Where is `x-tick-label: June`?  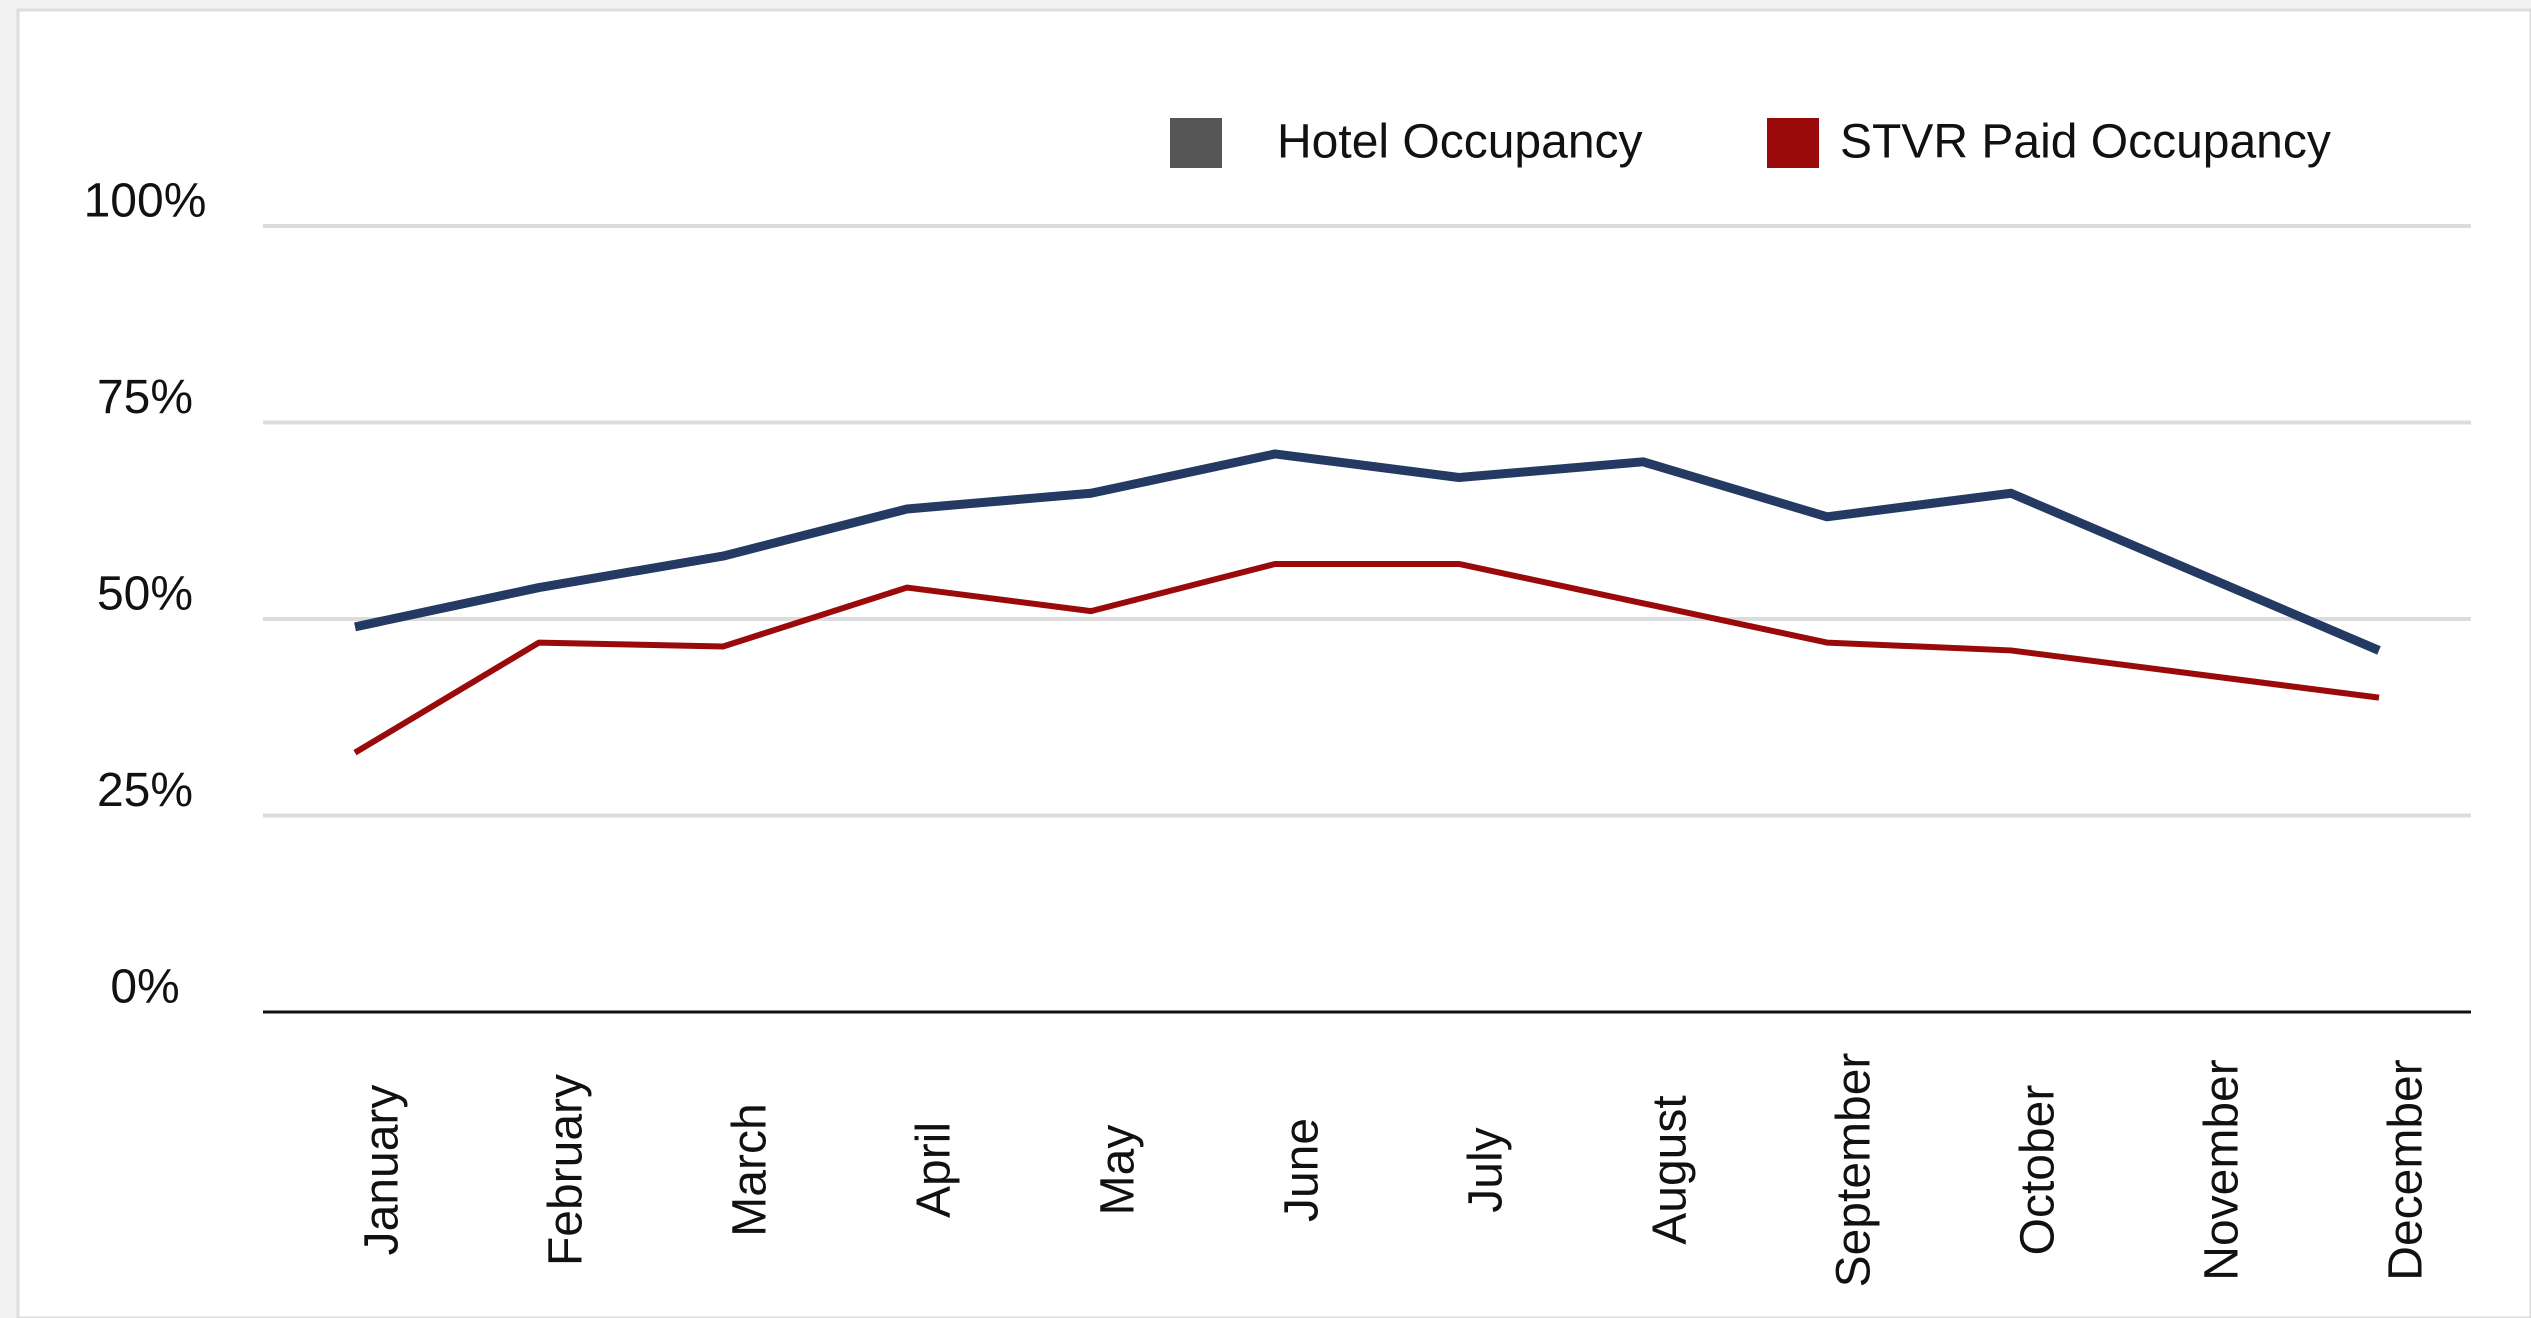
x-tick-label: June is located at coordinates (1302, 1170).